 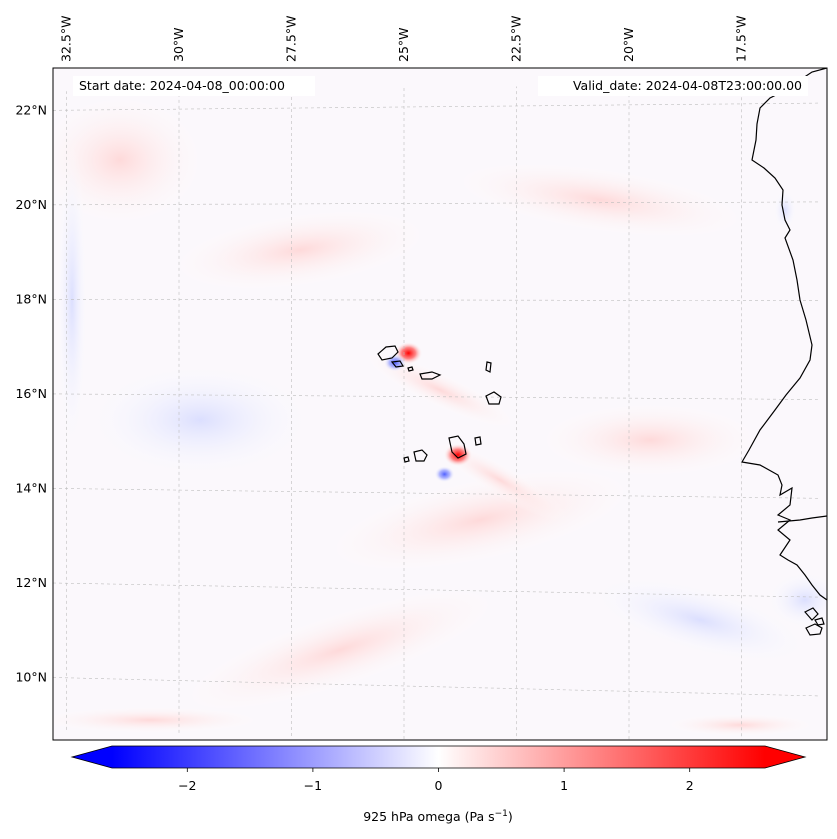 I want to click on latitude-labels: 22°N 20°N 18°N 16°N 14°N 12°N 10°N, so click(x=31, y=393).